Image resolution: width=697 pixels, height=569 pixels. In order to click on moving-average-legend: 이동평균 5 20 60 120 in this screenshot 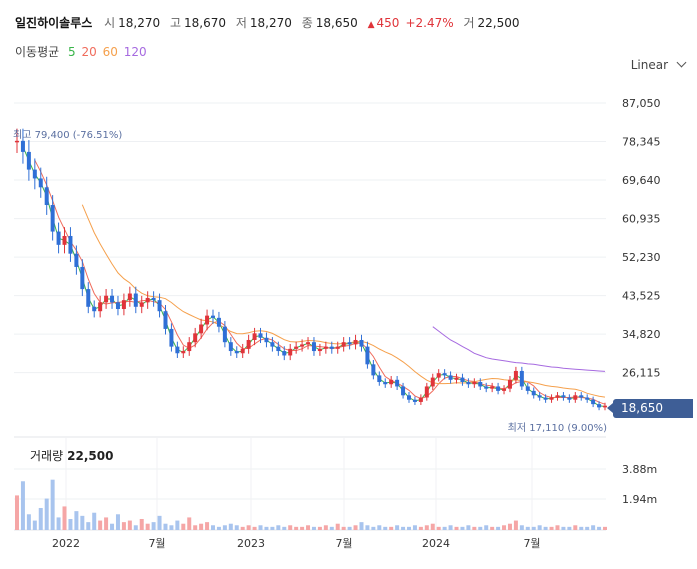, I will do `click(81, 51)`.